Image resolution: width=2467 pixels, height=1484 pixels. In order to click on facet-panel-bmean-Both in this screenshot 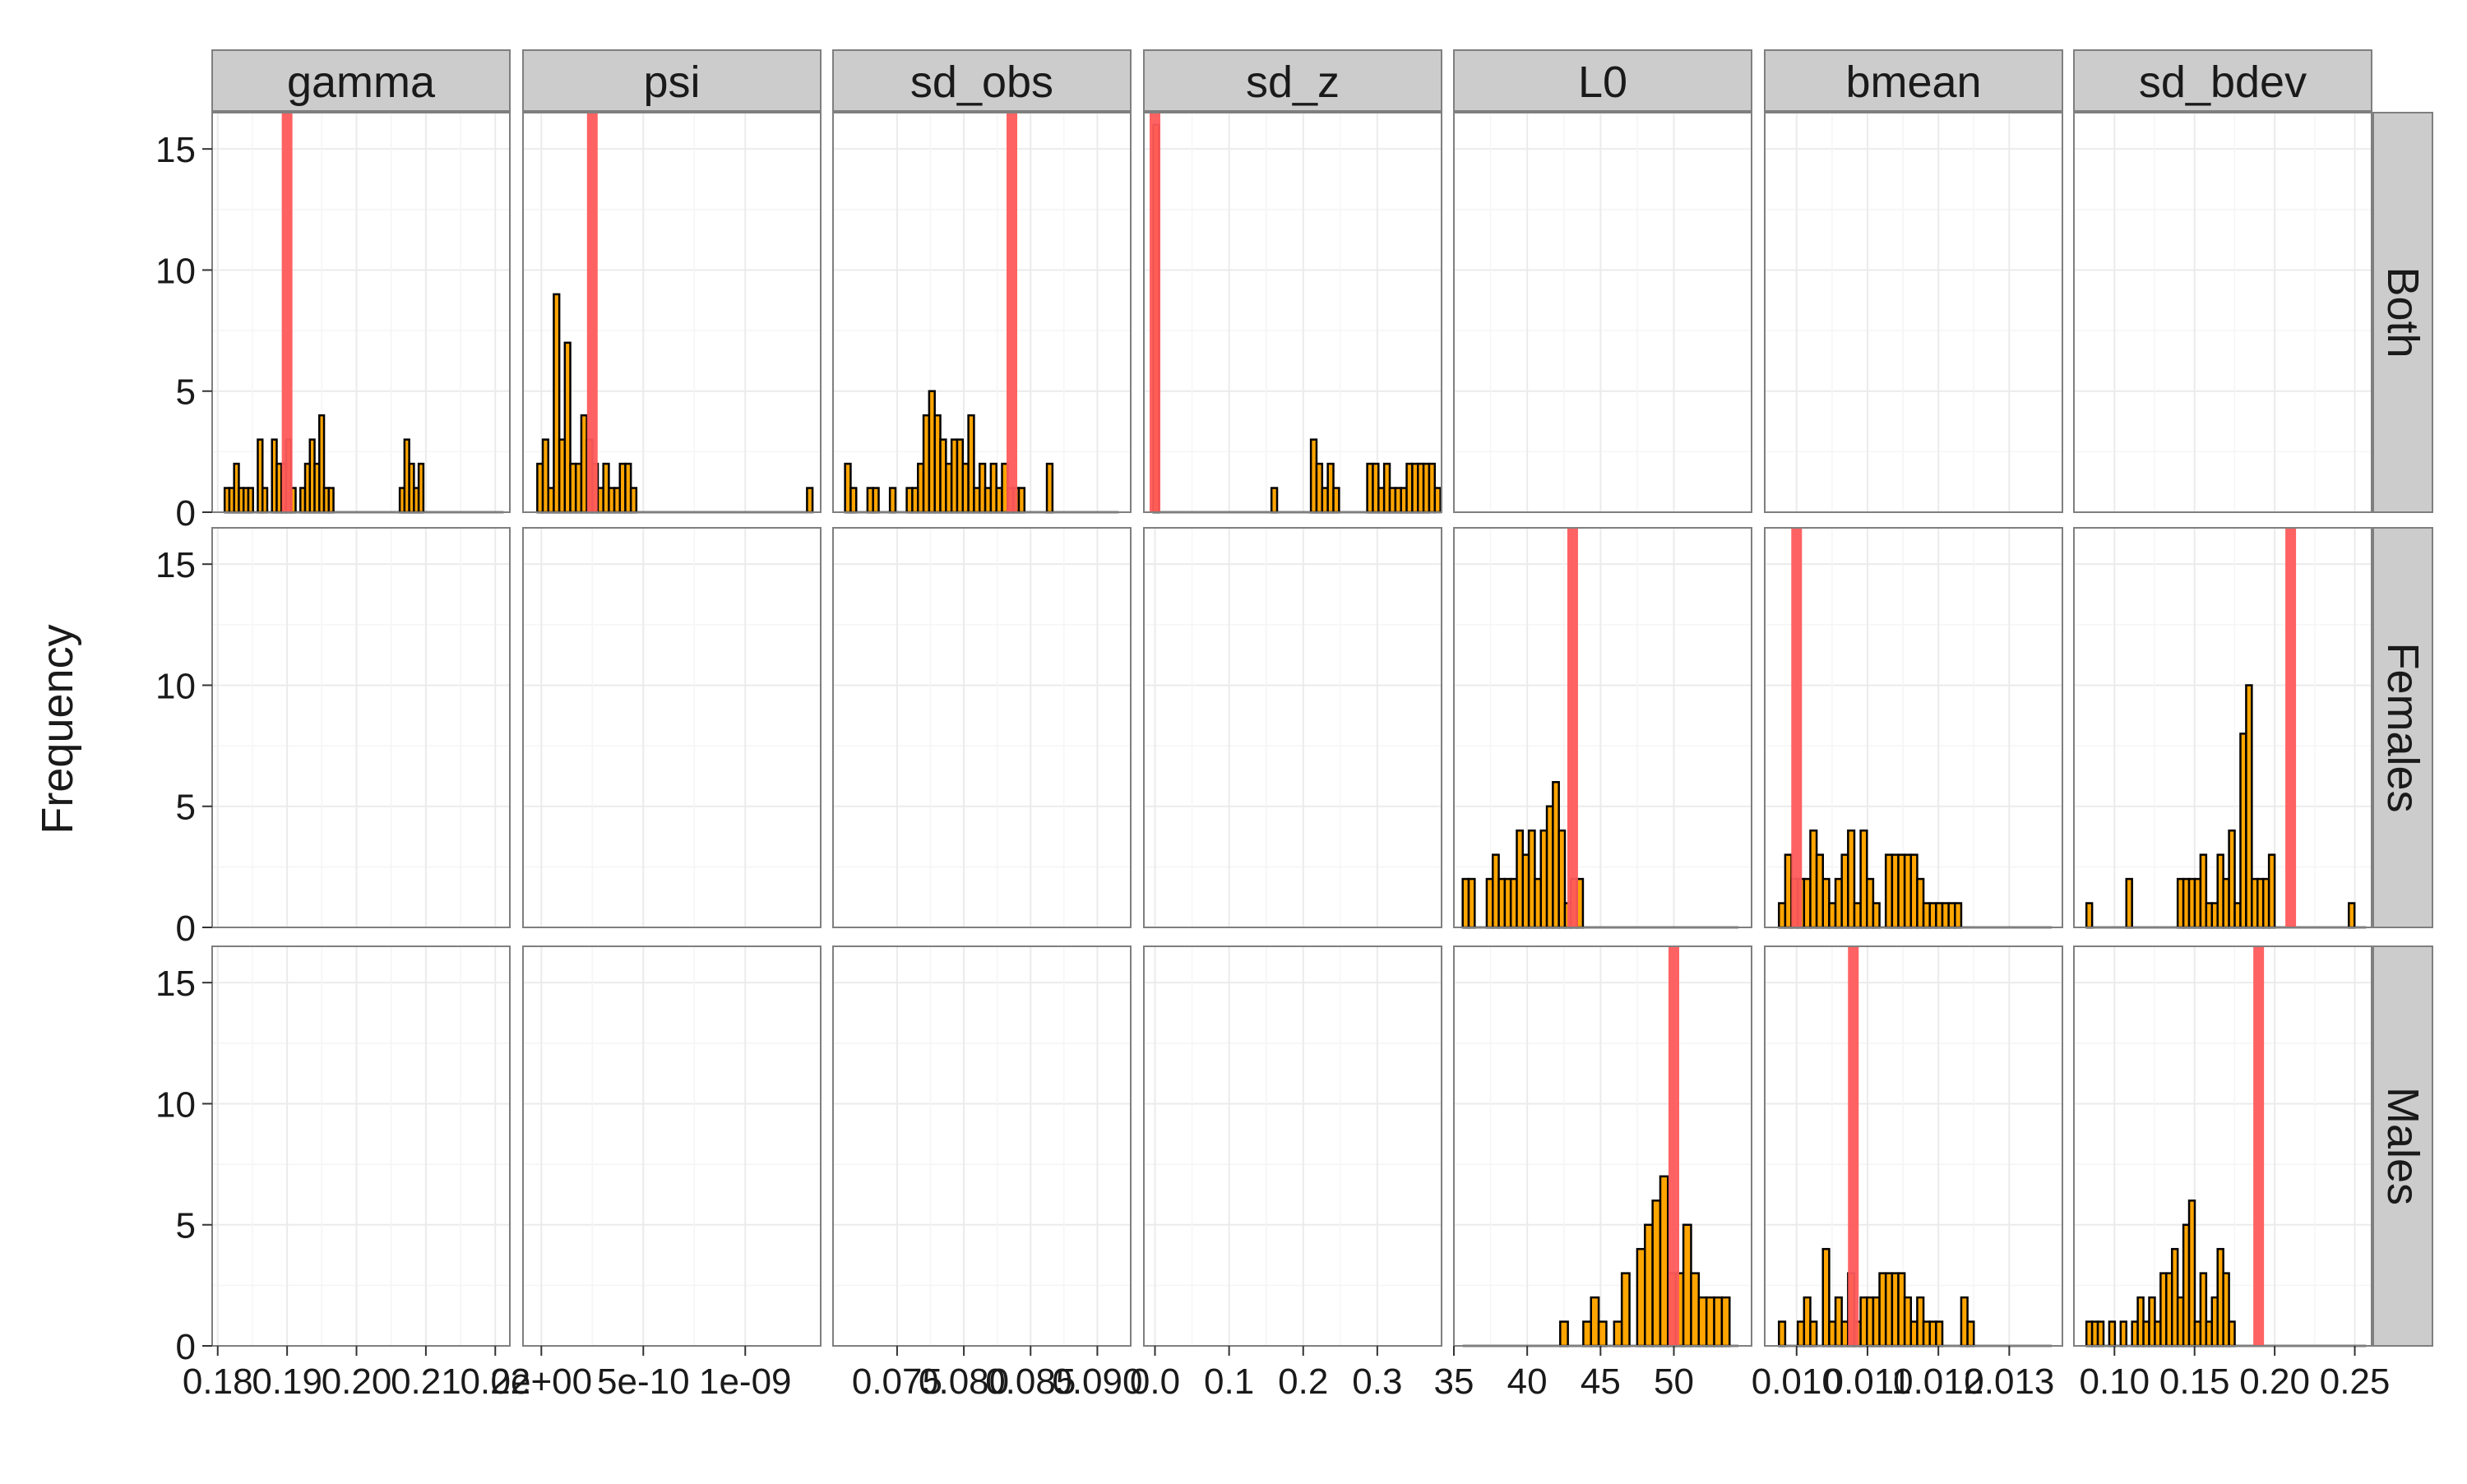, I will do `click(1914, 313)`.